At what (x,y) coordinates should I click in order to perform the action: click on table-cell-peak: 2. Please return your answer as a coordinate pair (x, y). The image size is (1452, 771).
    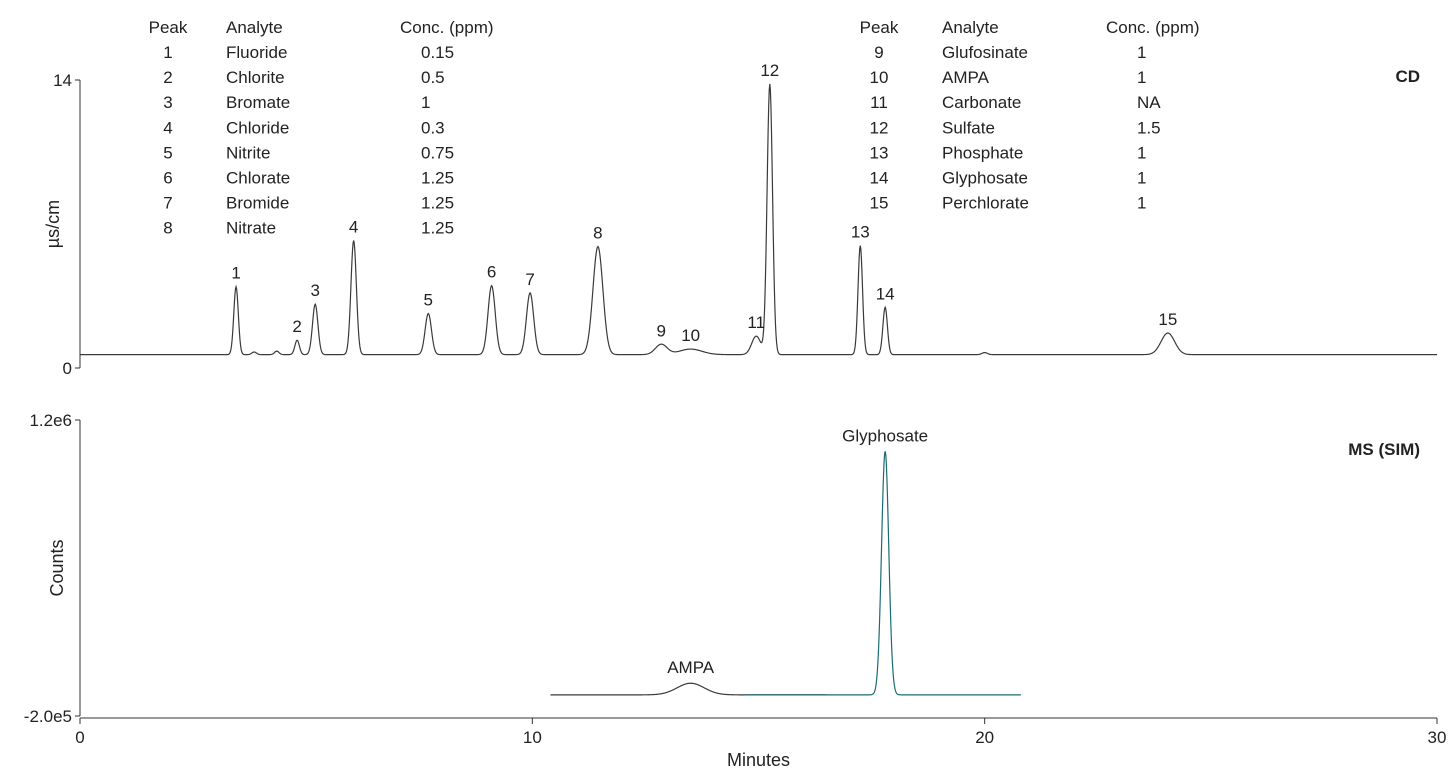
    Looking at the image, I should click on (167, 77).